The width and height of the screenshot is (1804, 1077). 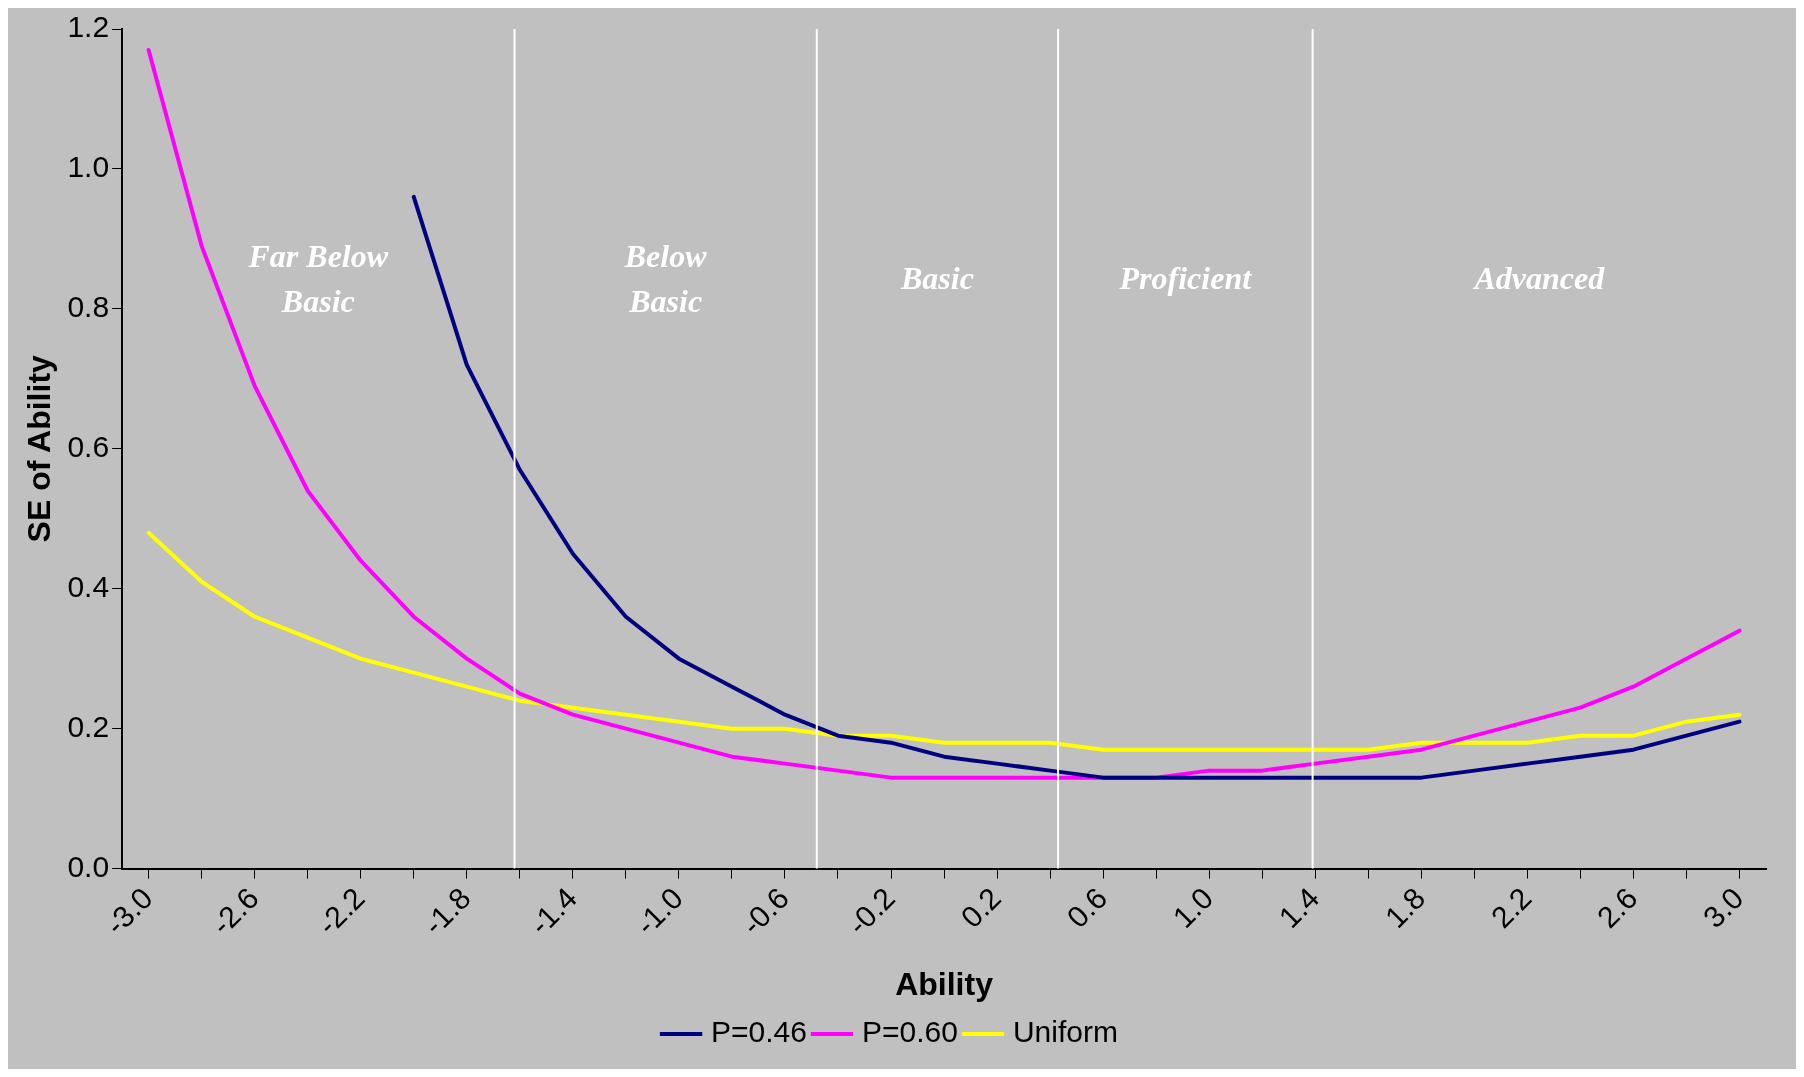 What do you see at coordinates (88, 27) in the screenshot?
I see `y-tick-label: 1.2` at bounding box center [88, 27].